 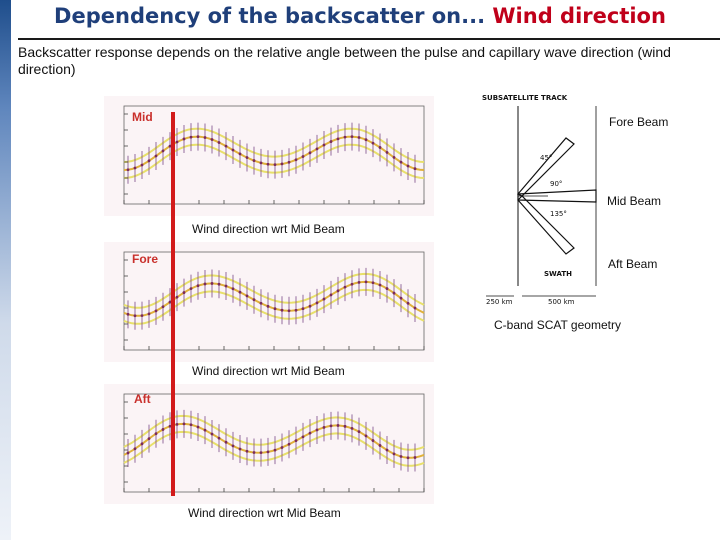 I want to click on mid-beam-label: Mid Beam, so click(x=634, y=201).